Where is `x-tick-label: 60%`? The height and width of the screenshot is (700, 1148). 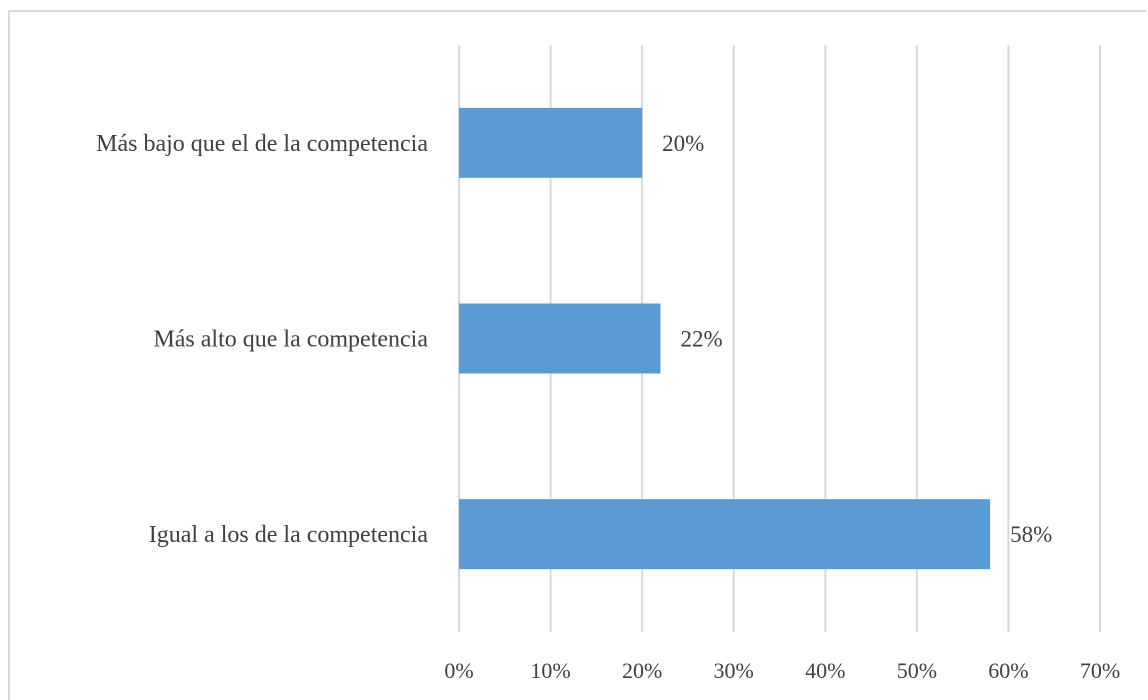
x-tick-label: 60% is located at coordinates (1008, 670).